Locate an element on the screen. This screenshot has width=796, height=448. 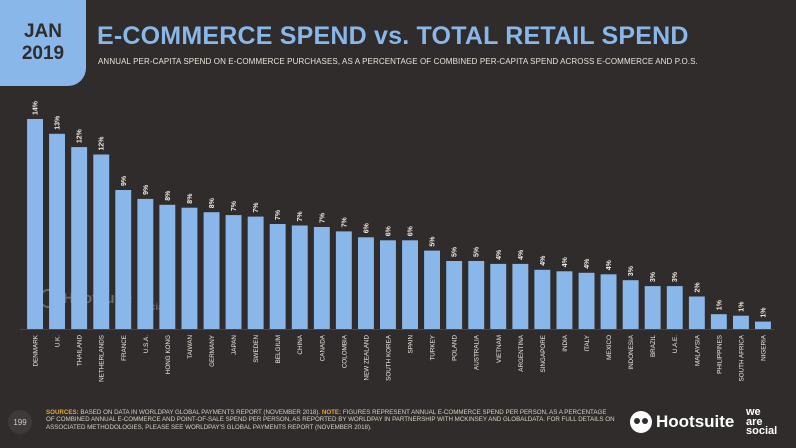
bar-singapore is located at coordinates (542, 299).